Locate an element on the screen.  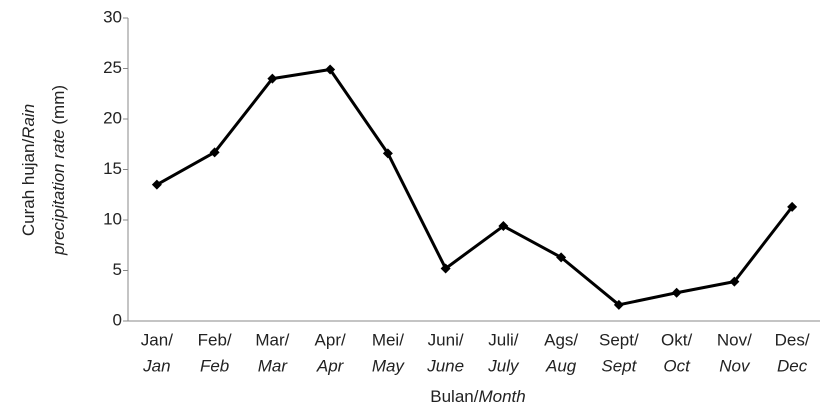
y-axis-label: precipitation rate (mm) is located at coordinates (58, 170).